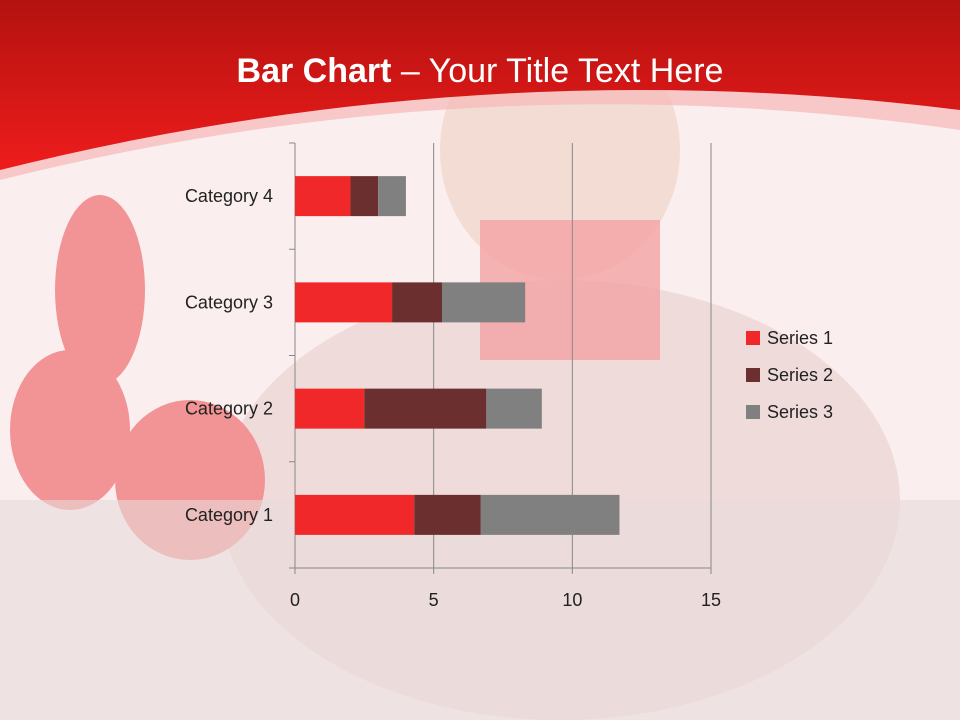  I want to click on category-label: Category 3, so click(229, 302).